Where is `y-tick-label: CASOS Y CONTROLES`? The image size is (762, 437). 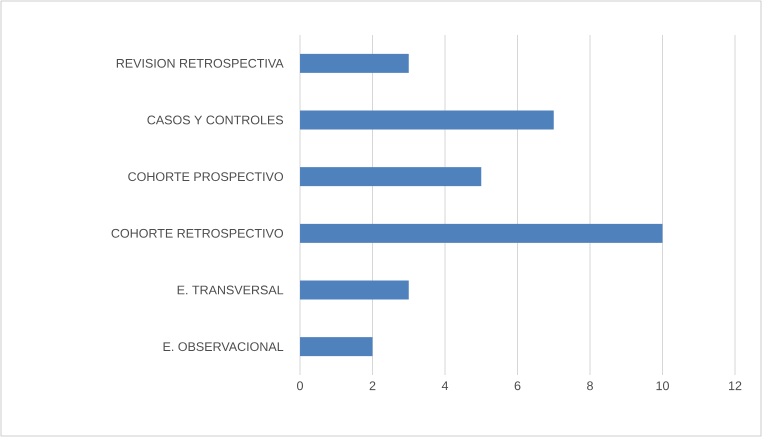 y-tick-label: CASOS Y CONTROLES is located at coordinates (215, 120).